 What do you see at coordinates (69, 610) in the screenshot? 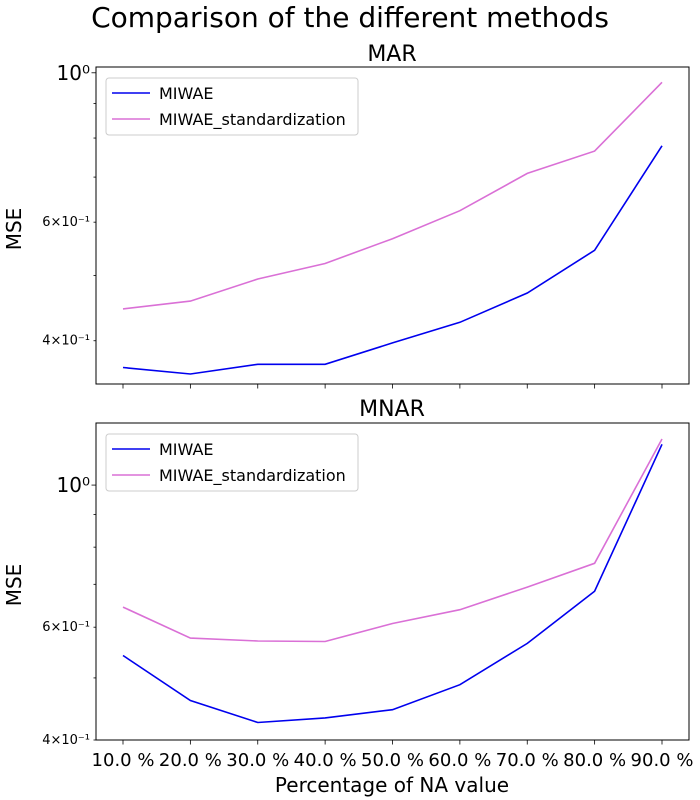
I see `y-ticks-mnar: 10⁰ 6×10⁻¹ 4×10⁻¹` at bounding box center [69, 610].